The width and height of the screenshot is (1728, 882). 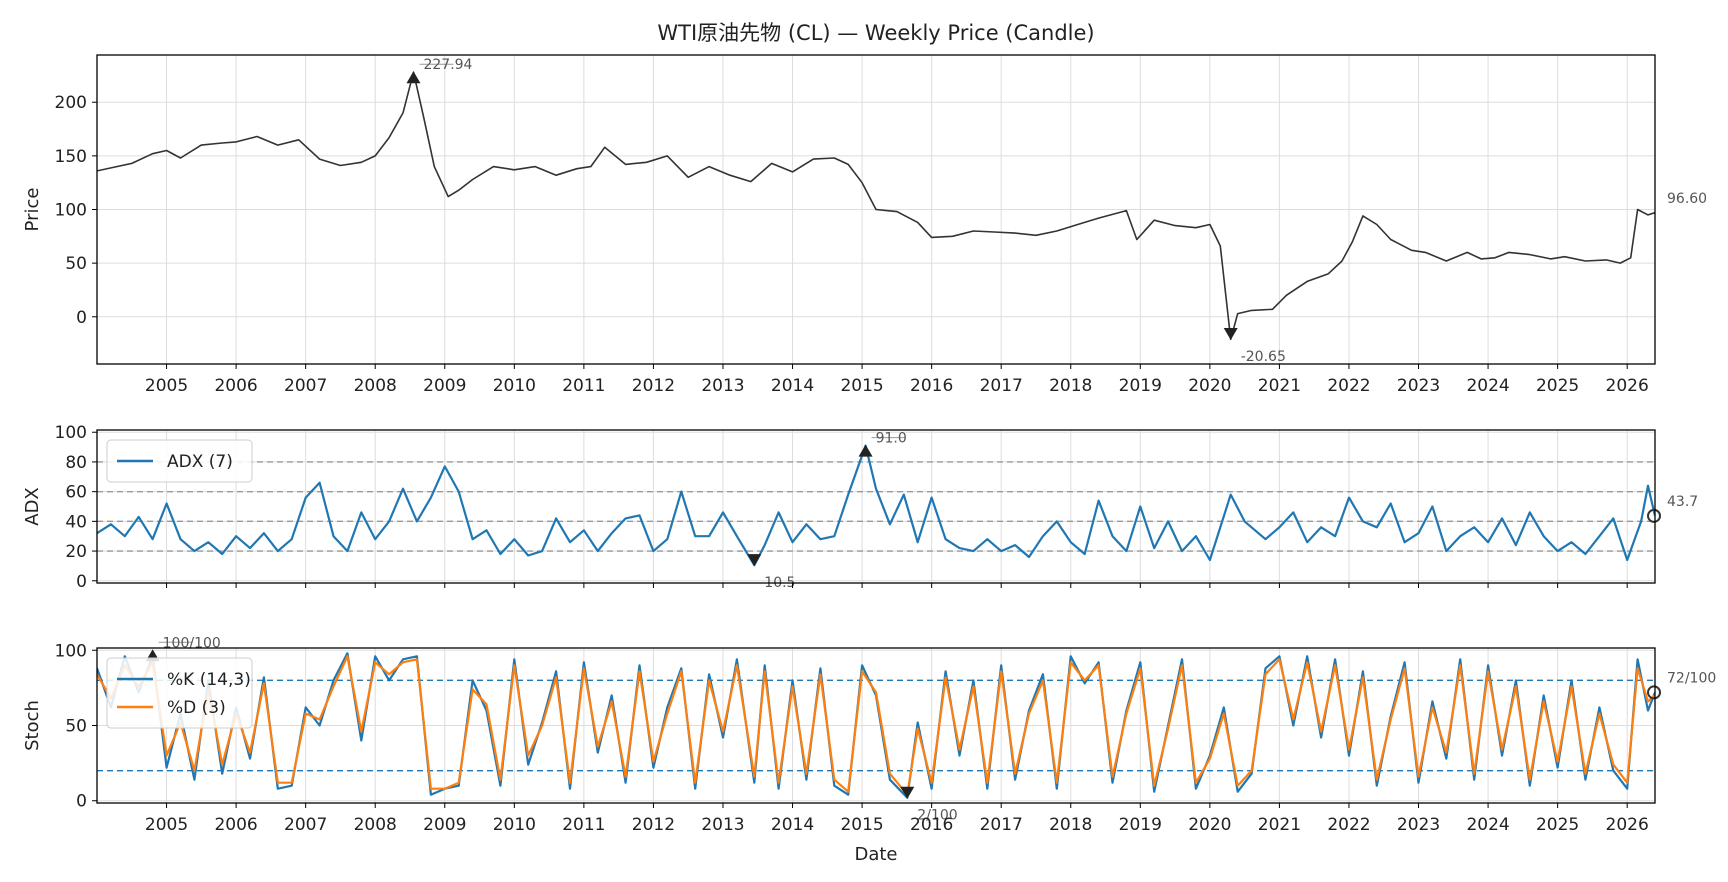 I want to click on y-tick-label: 20, so click(x=76, y=552).